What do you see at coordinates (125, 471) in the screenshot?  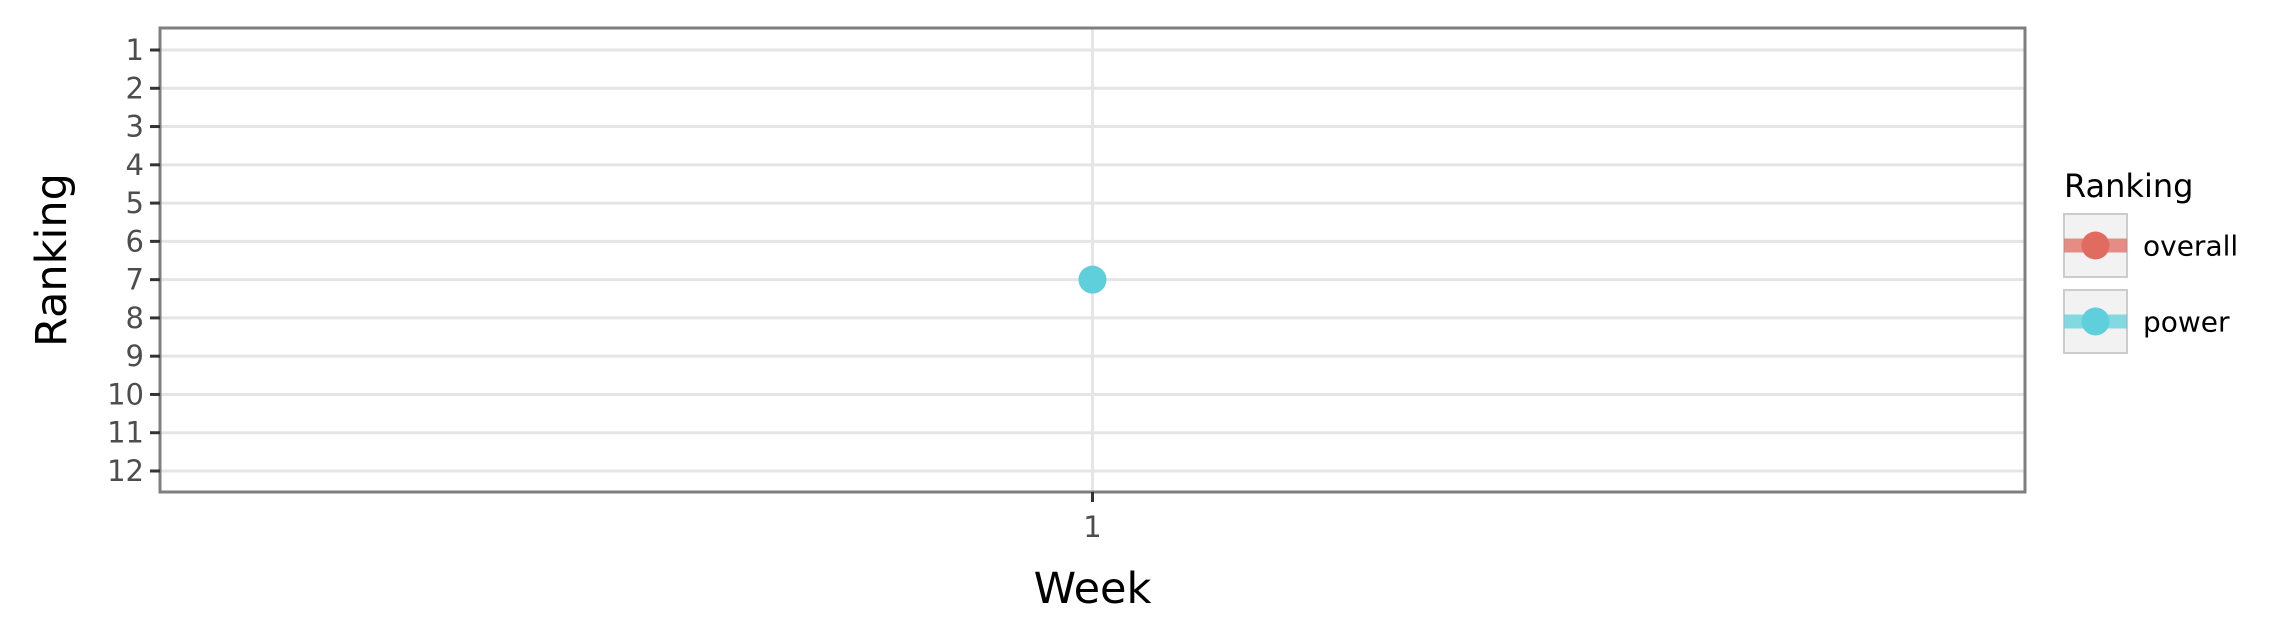 I see `y-tick-label: 12` at bounding box center [125, 471].